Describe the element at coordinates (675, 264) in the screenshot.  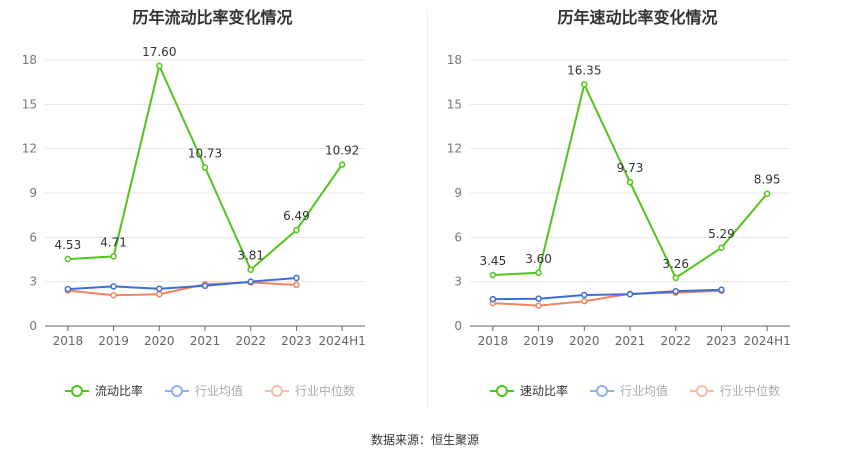
I see `data-label: 3.26` at that location.